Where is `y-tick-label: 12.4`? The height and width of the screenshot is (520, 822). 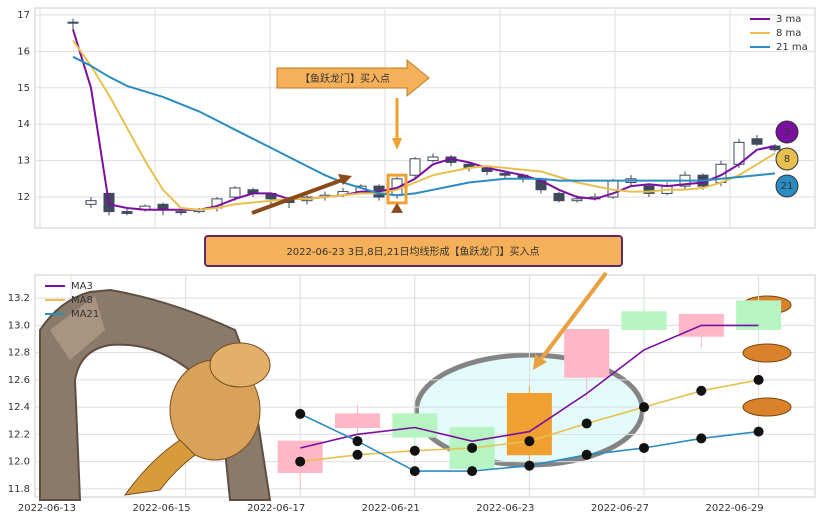
y-tick-label: 12.4 is located at coordinates (19, 407).